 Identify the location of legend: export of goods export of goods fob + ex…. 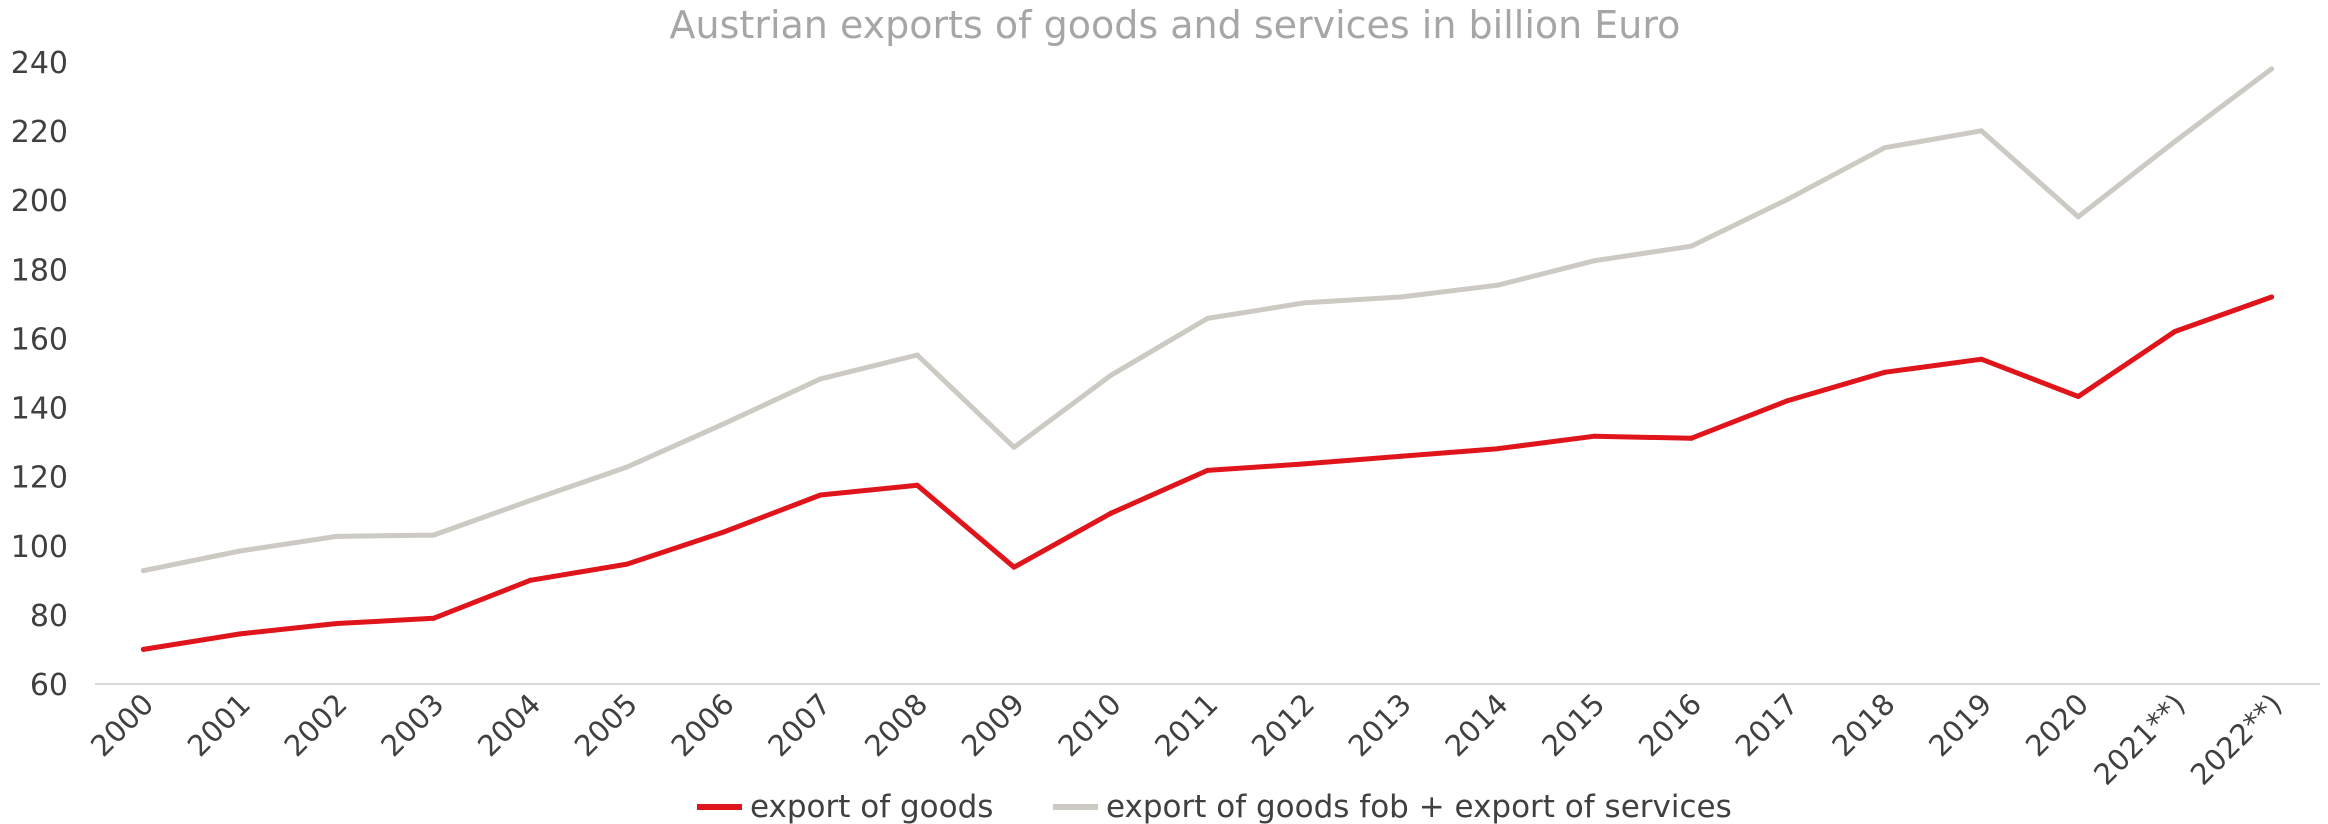
(1214, 806).